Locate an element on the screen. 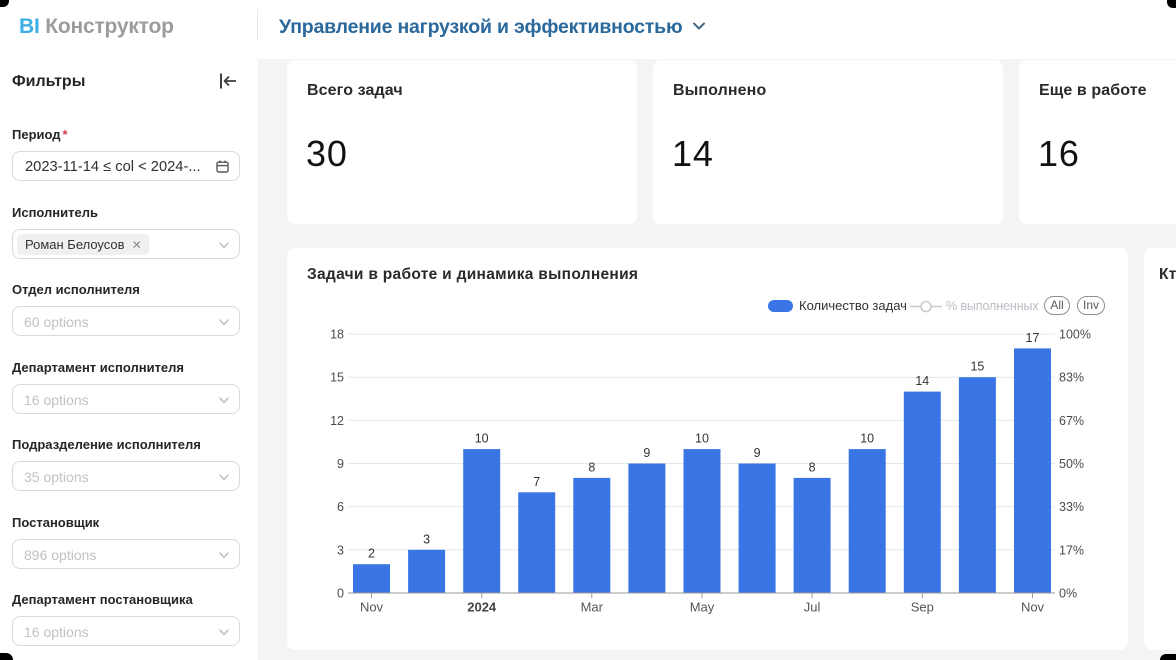  svg-text: 50% is located at coordinates (1071, 464).